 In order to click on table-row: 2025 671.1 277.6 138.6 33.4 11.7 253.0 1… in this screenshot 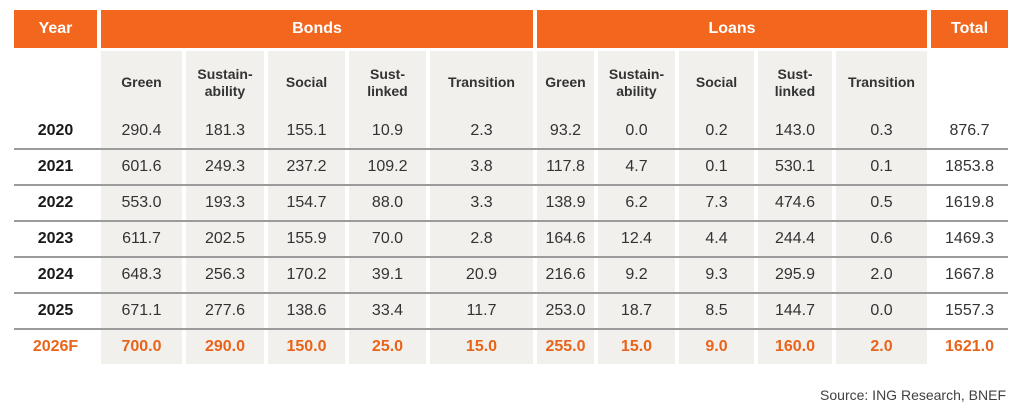, I will do `click(511, 310)`.